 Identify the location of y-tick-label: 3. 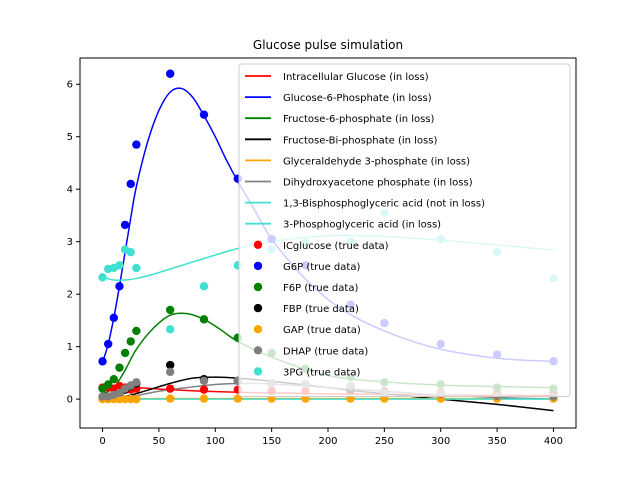
(70, 242).